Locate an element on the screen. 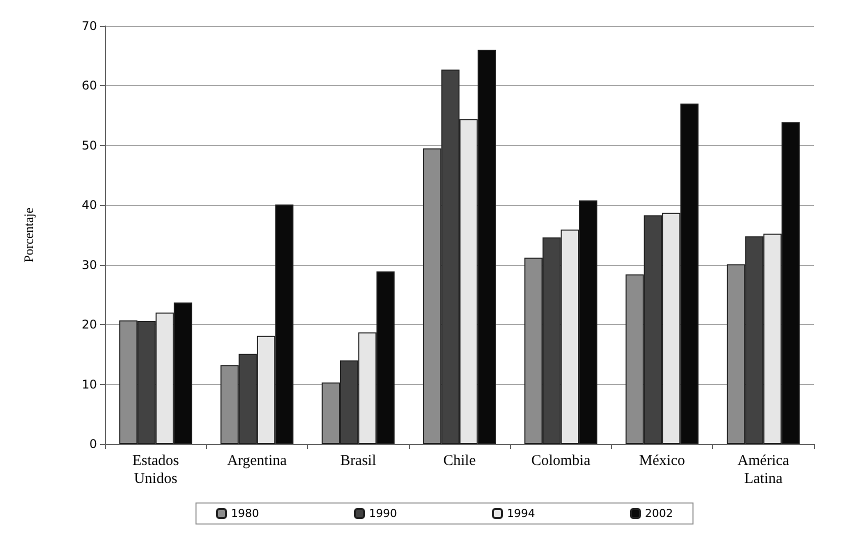 Image resolution: width=844 pixels, height=542 pixels. x-tick-label: Argentina is located at coordinates (257, 461).